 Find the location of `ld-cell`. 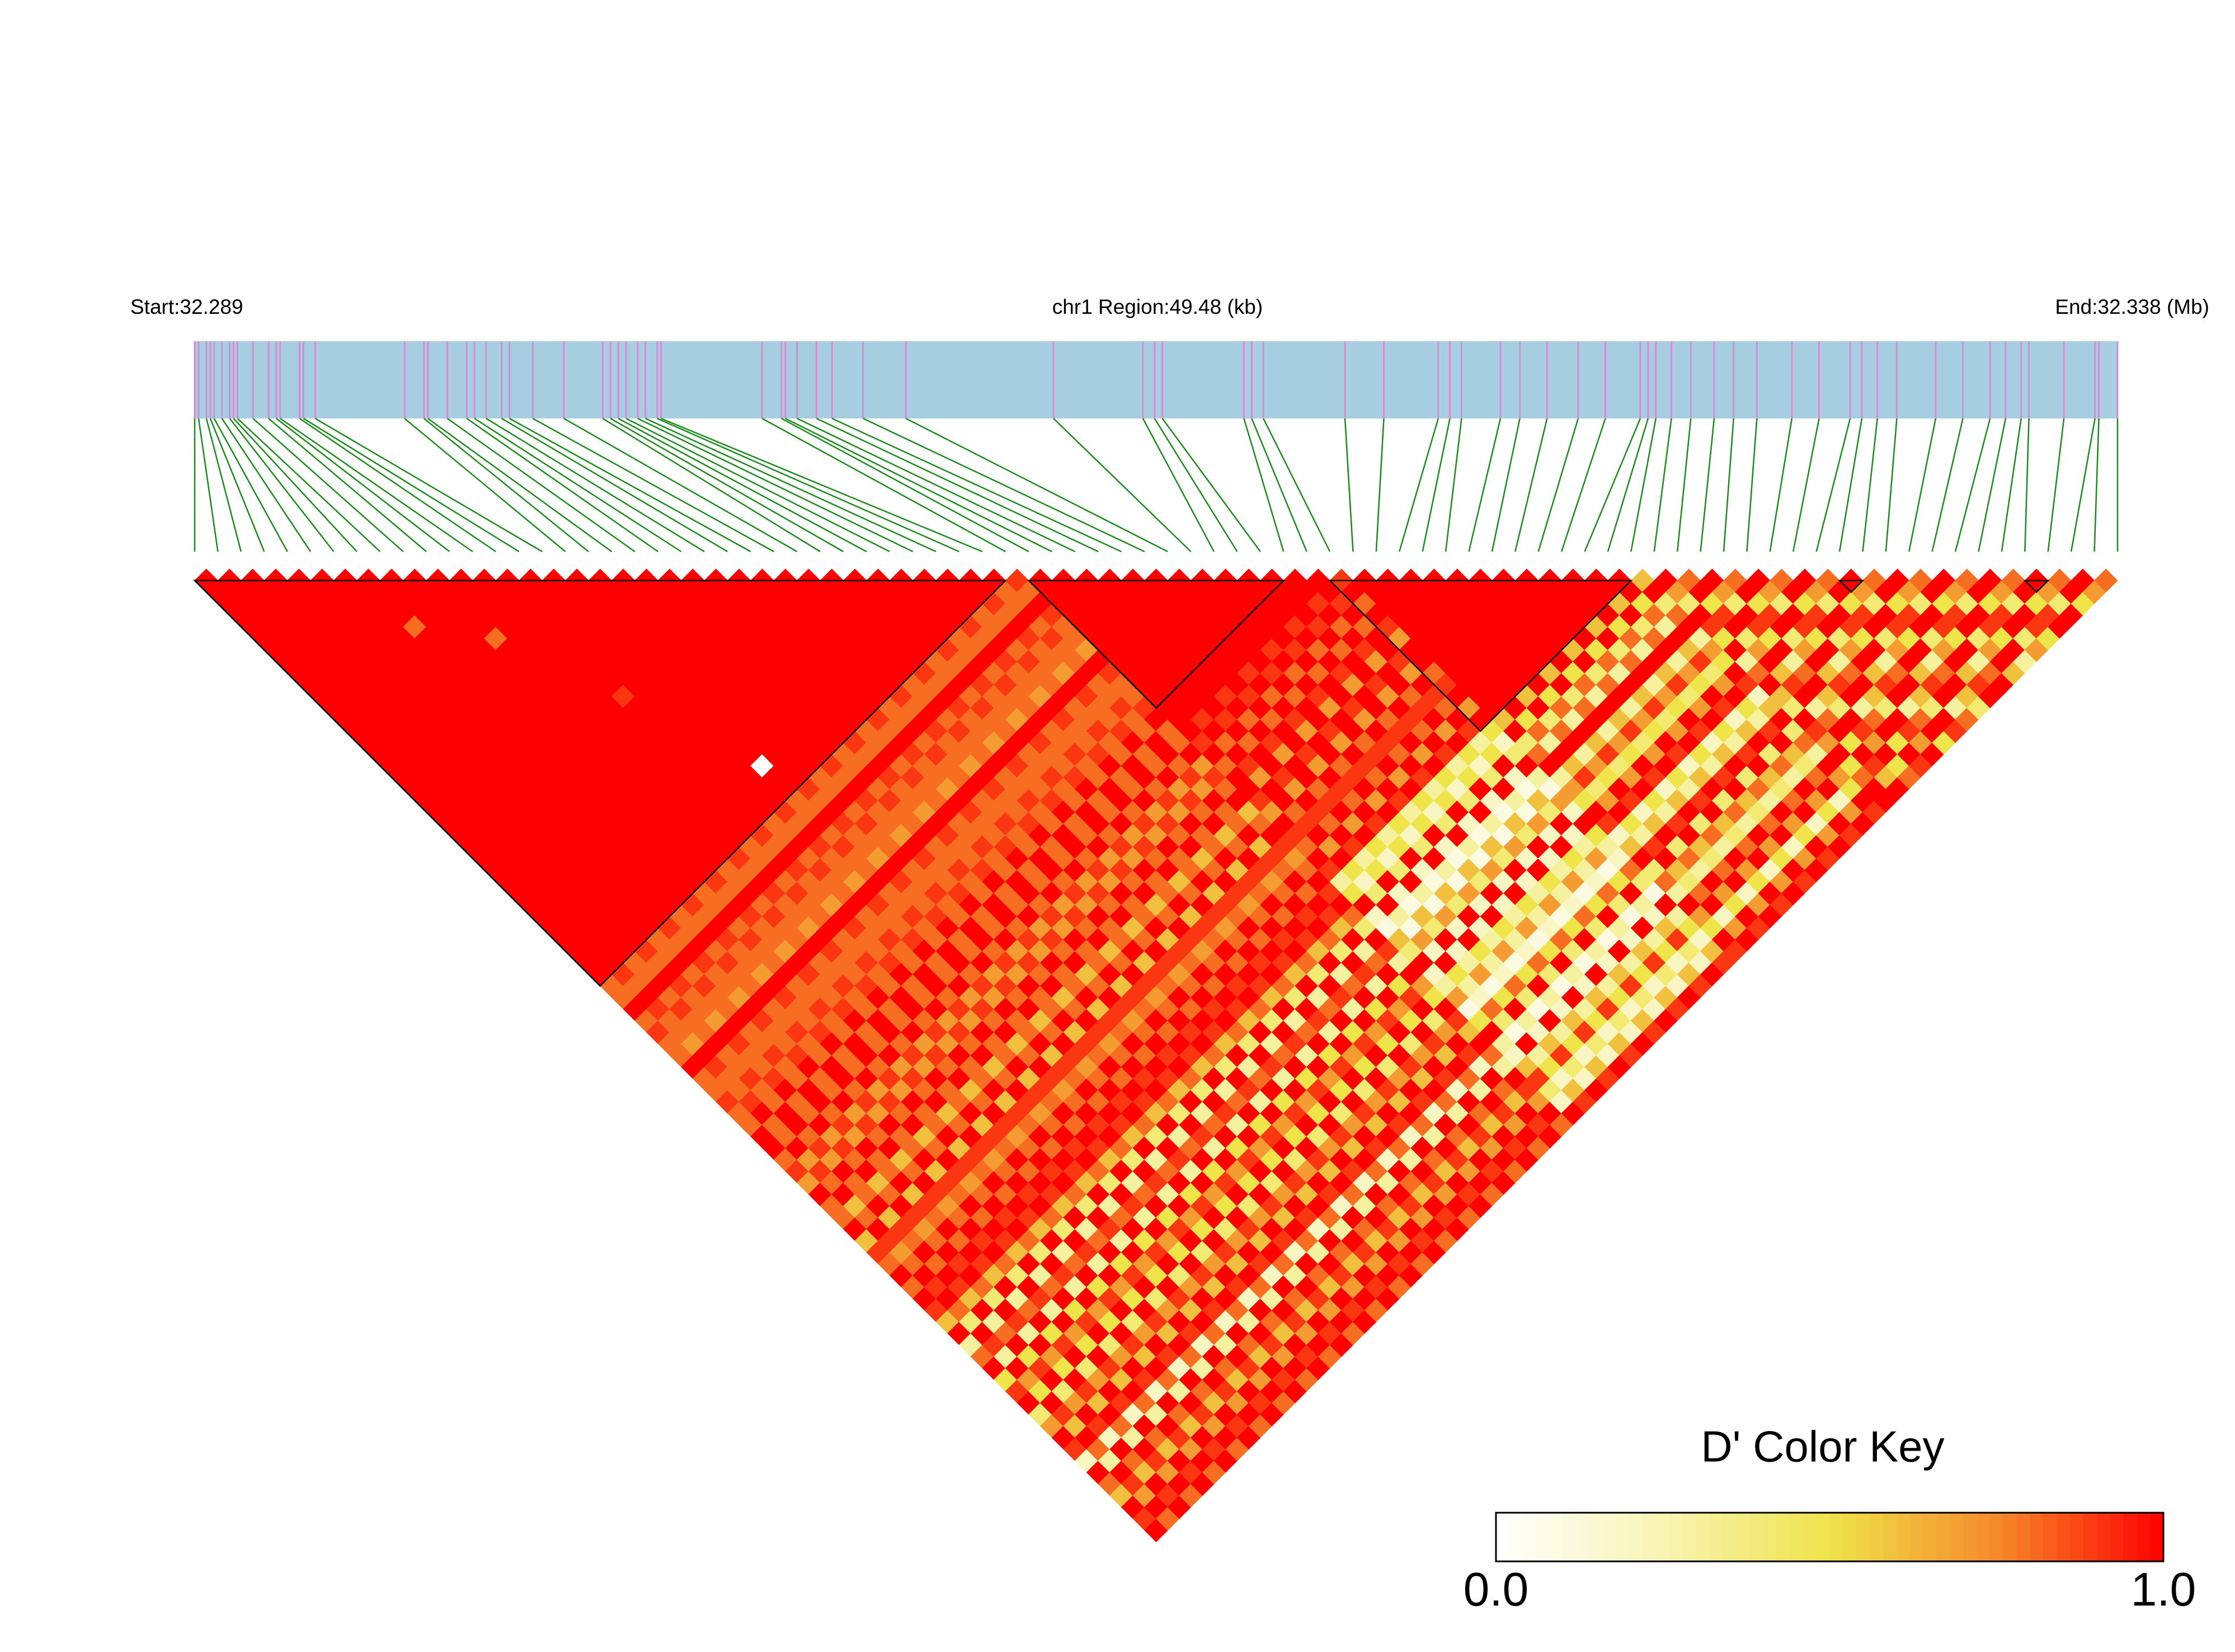

ld-cell is located at coordinates (2106, 580).